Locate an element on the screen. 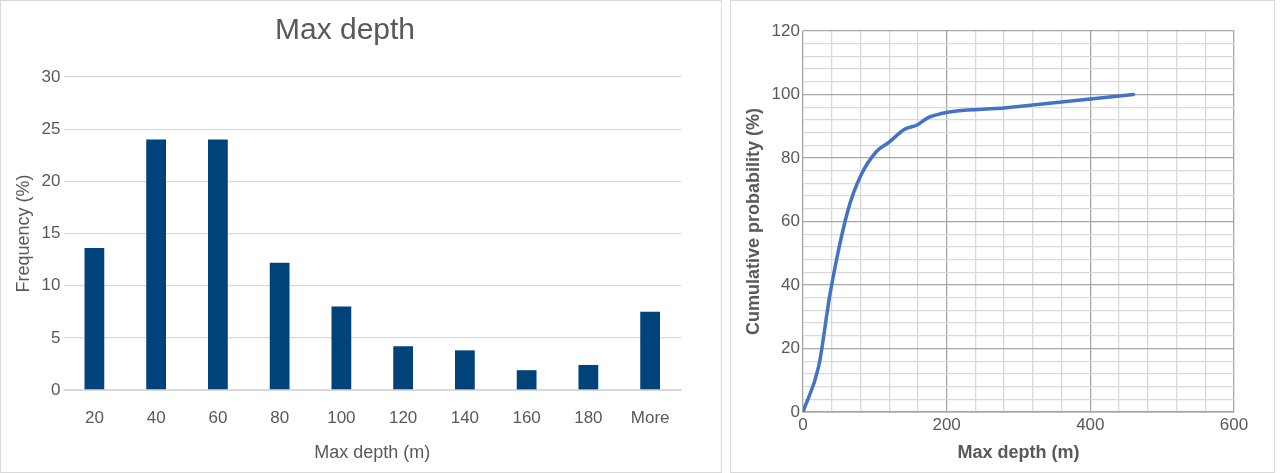 Image resolution: width=1283 pixels, height=473 pixels. x-tick-label: 100 is located at coordinates (341, 417).